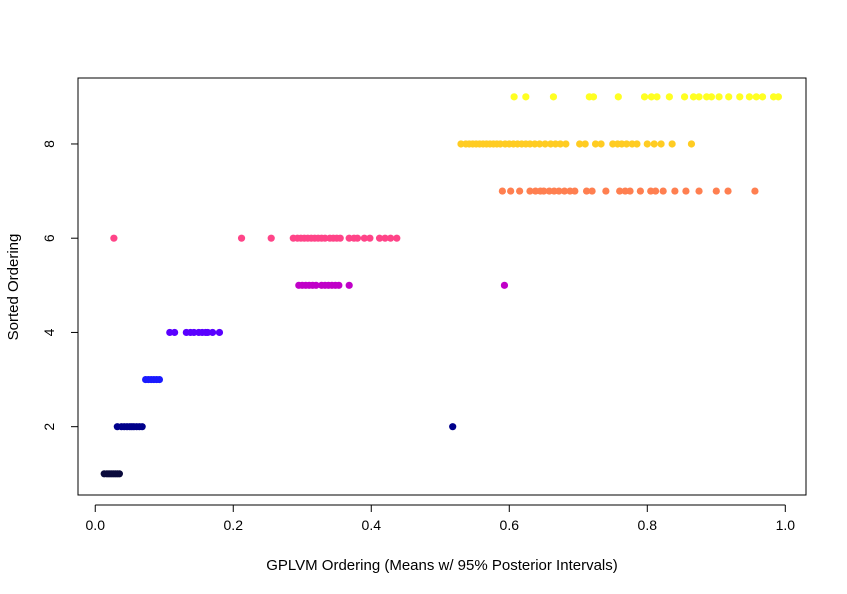 This screenshot has width=847, height=594. I want to click on y-tick-label: 6, so click(49, 238).